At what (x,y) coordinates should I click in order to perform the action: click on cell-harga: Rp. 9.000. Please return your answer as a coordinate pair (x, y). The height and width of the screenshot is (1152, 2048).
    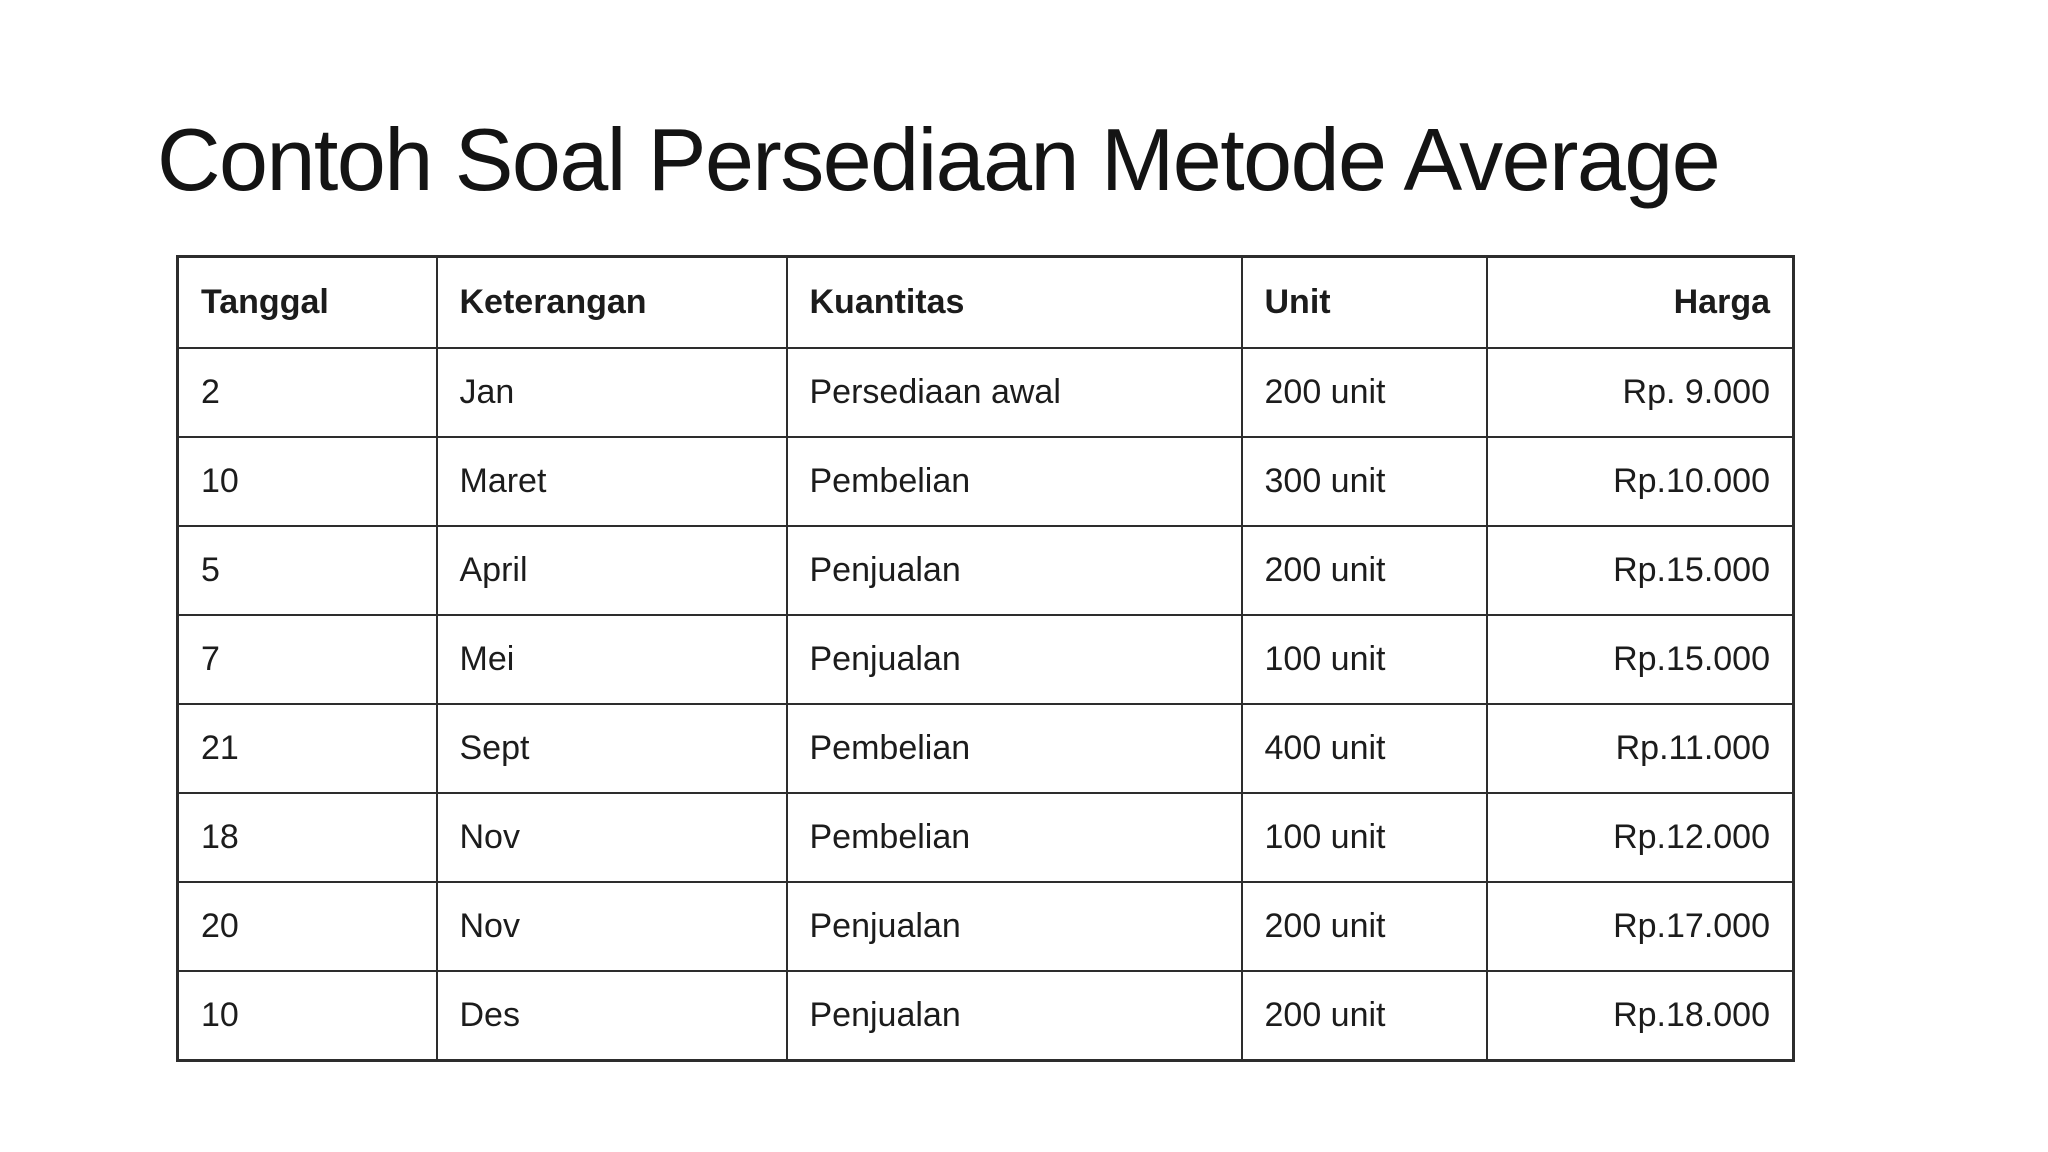
    Looking at the image, I should click on (1640, 392).